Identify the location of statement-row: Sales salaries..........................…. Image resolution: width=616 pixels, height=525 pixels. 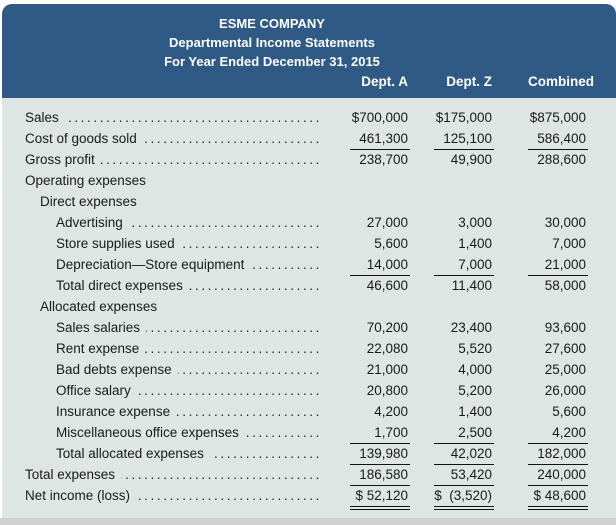
(309, 330).